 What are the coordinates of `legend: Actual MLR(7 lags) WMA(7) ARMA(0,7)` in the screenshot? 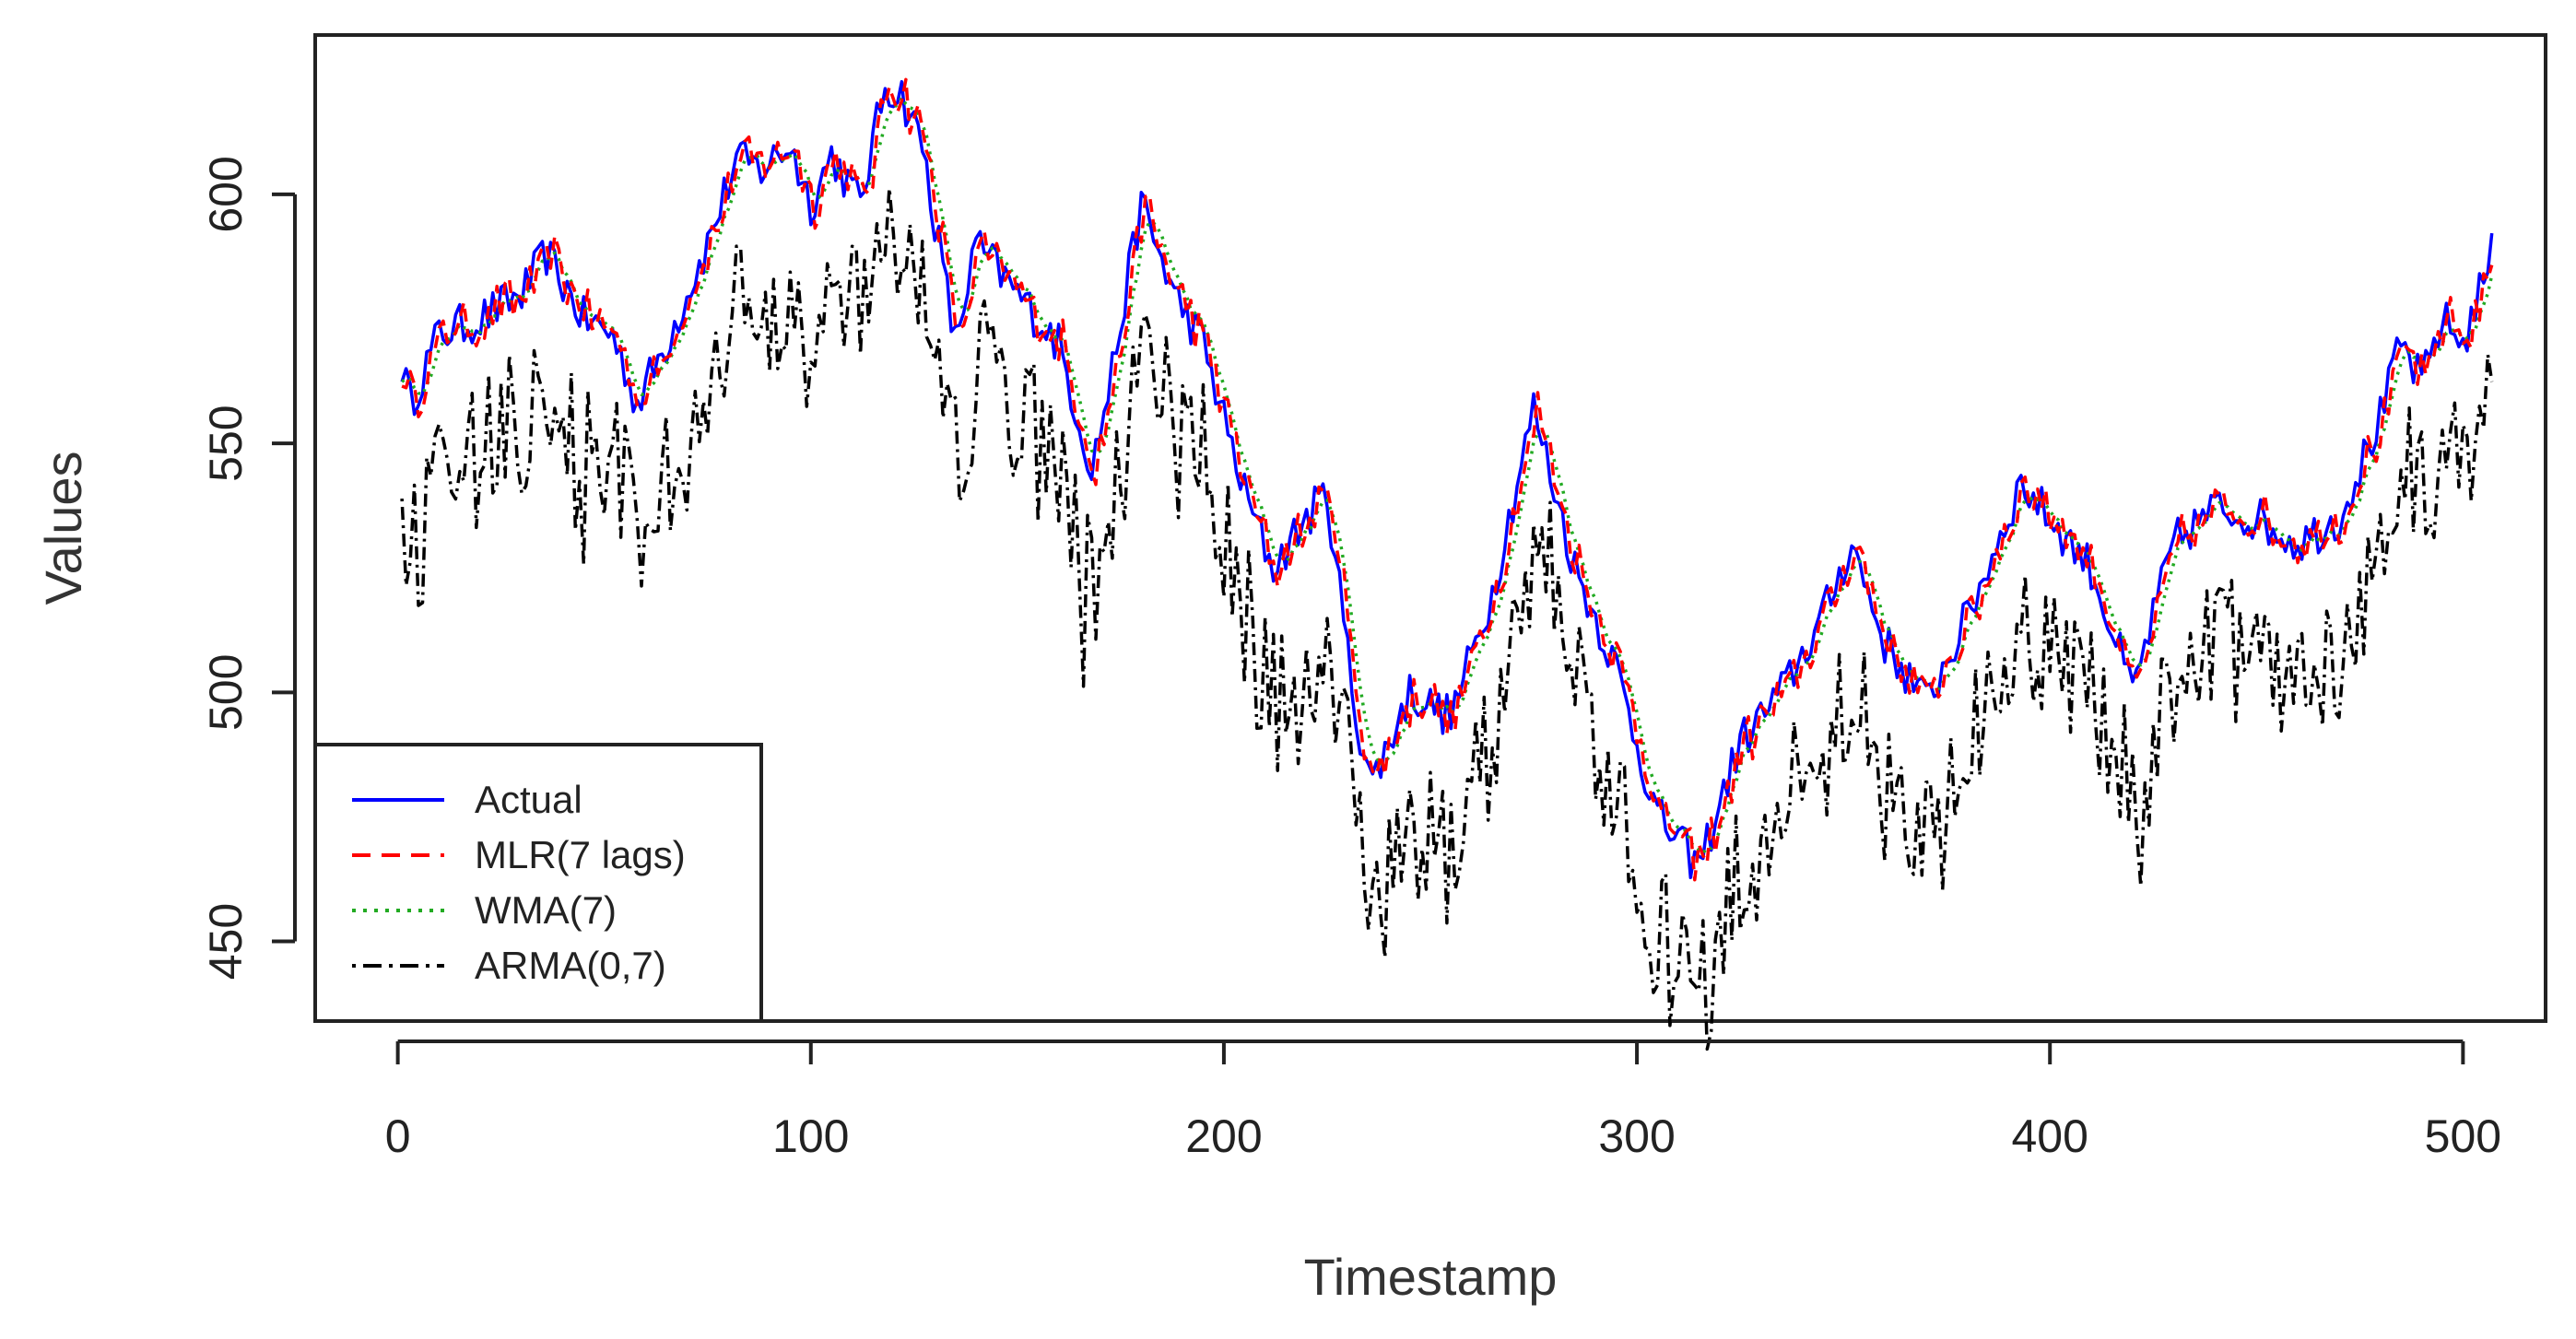 It's located at (538, 883).